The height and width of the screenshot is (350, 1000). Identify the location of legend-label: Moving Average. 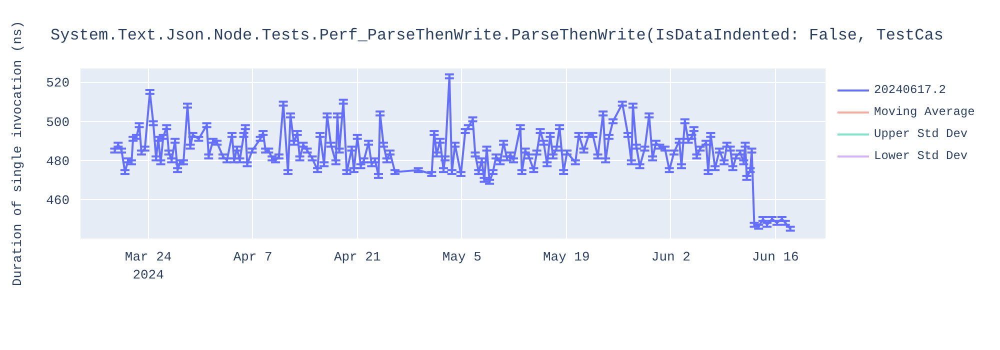
(924, 112).